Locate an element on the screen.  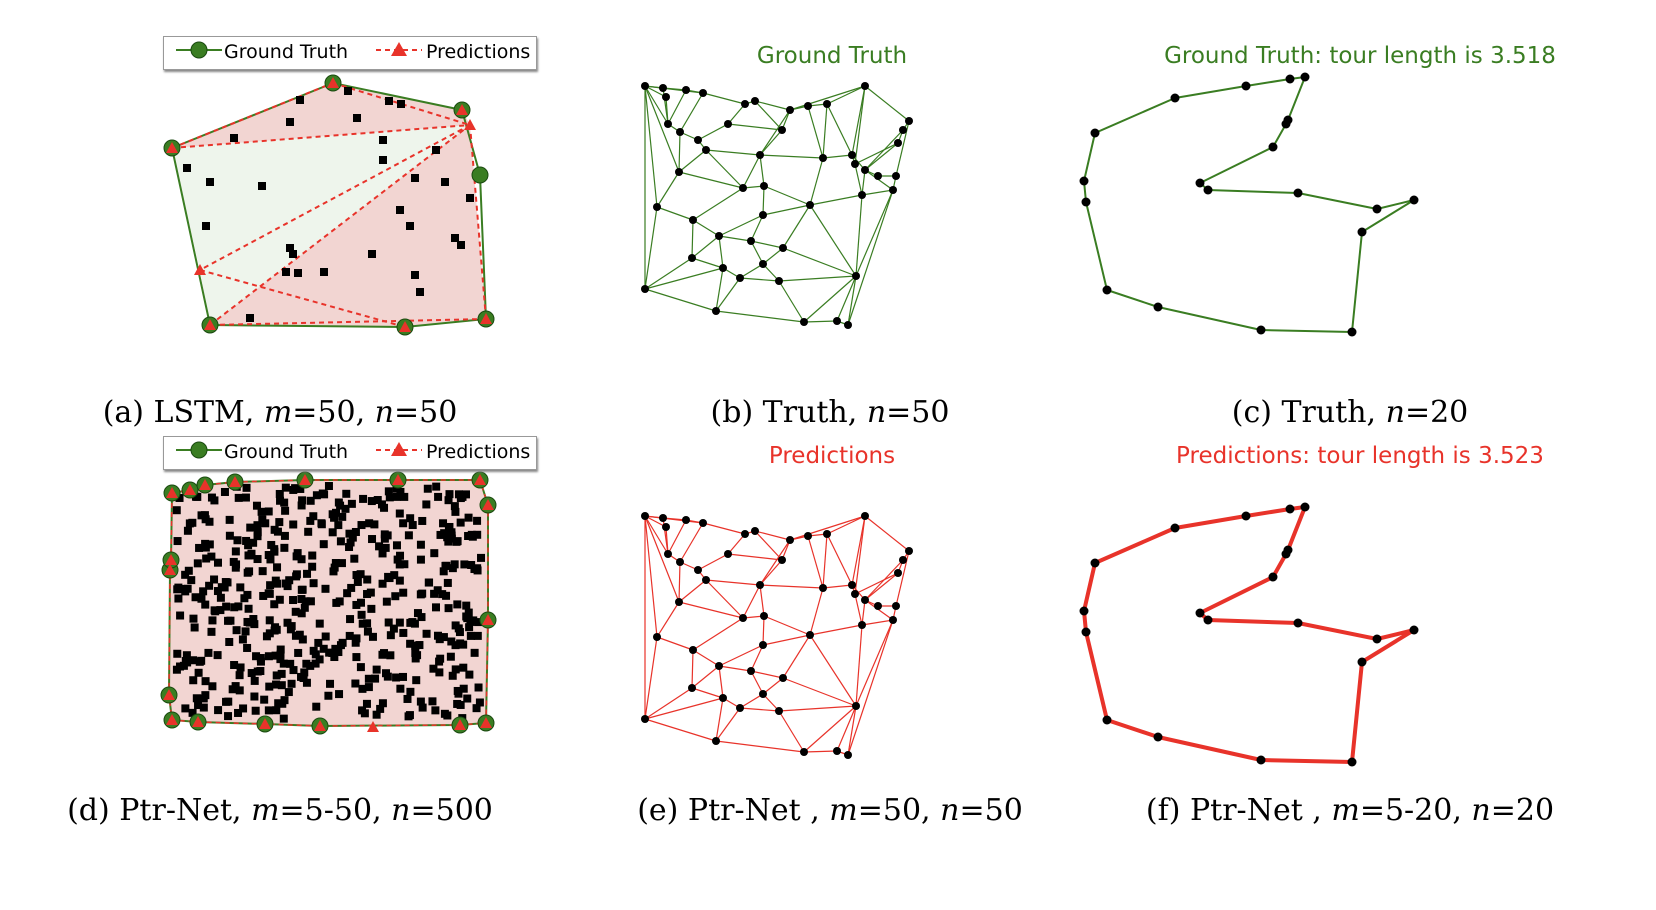
legend-markers is located at coordinates (299, 50).